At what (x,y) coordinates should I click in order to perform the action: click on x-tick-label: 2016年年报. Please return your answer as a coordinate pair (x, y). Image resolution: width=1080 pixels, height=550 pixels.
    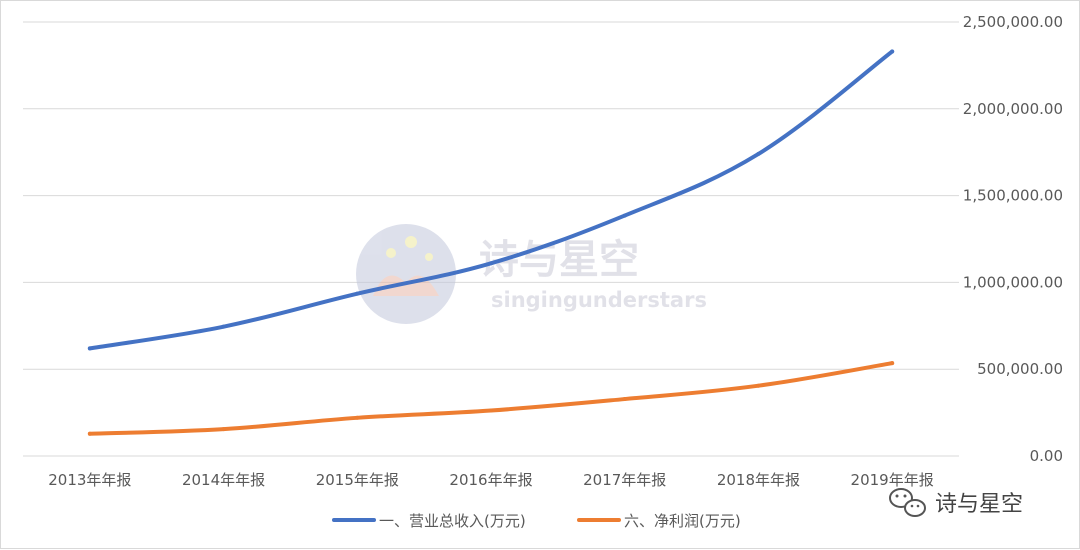
    Looking at the image, I should click on (490, 480).